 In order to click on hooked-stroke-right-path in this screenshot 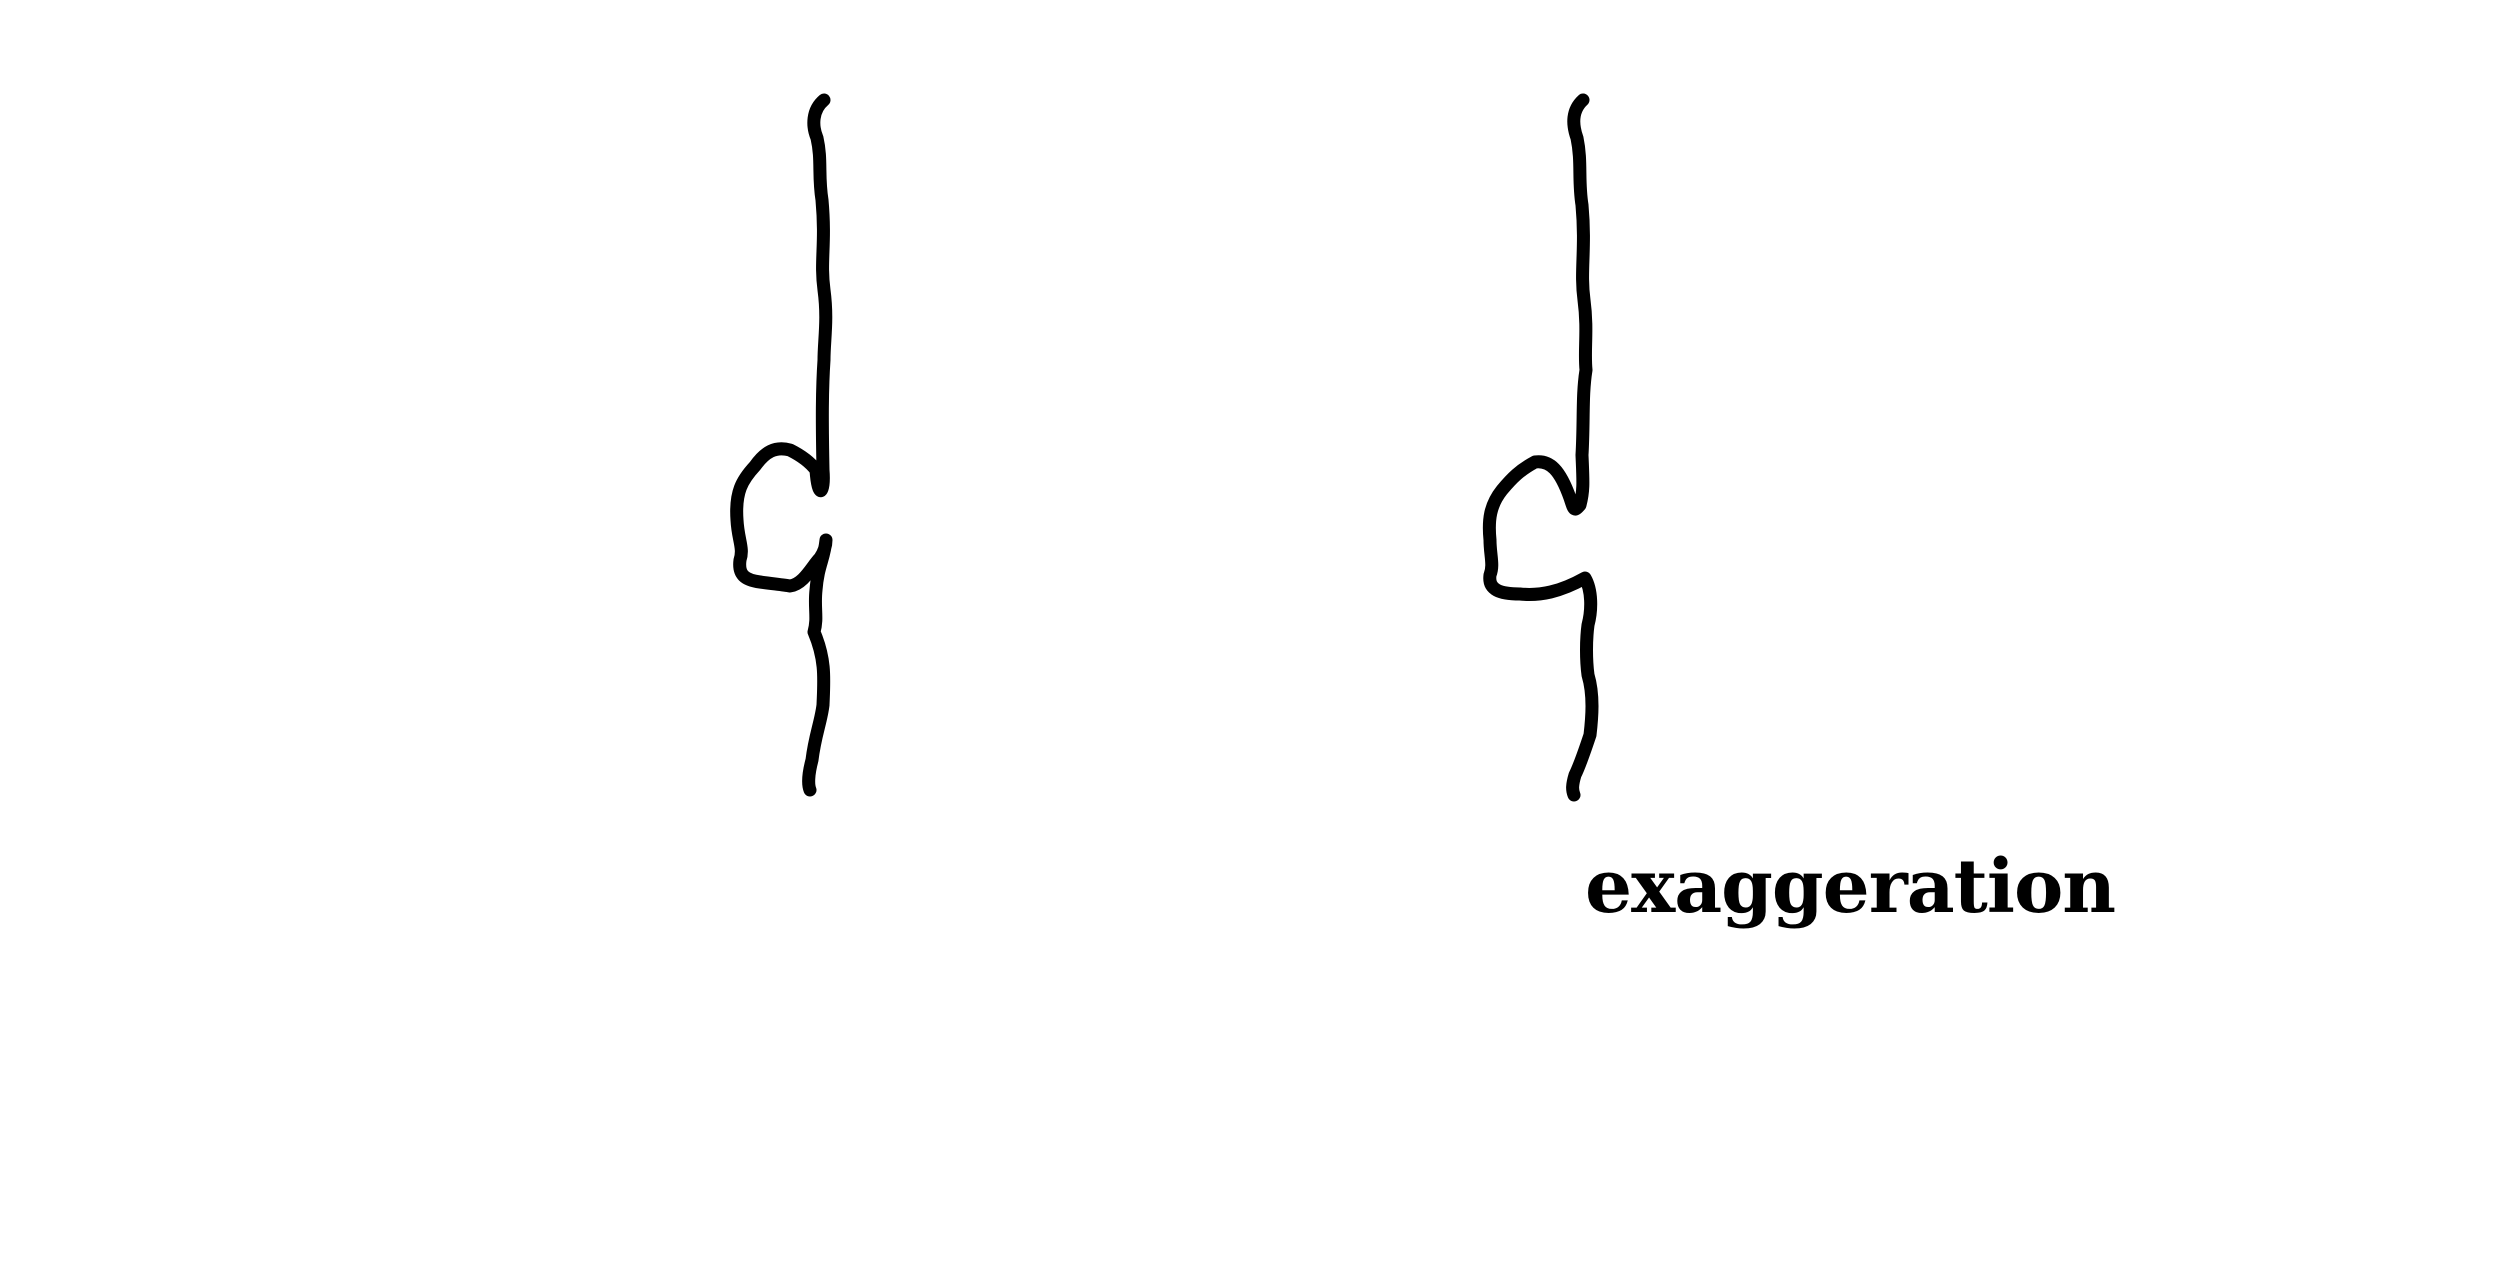, I will do `click(1540, 447)`.